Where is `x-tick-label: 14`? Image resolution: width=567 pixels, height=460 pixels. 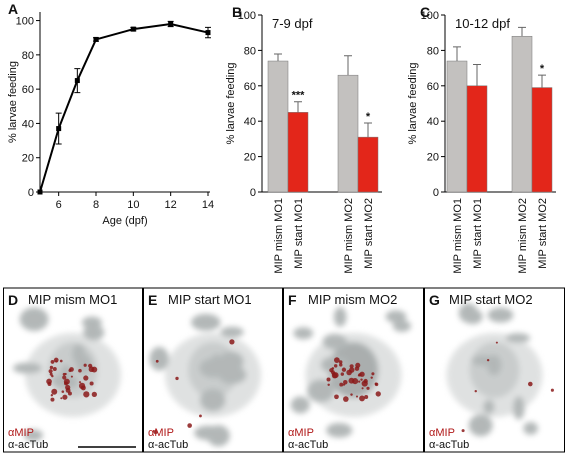 x-tick-label: 14 is located at coordinates (208, 205).